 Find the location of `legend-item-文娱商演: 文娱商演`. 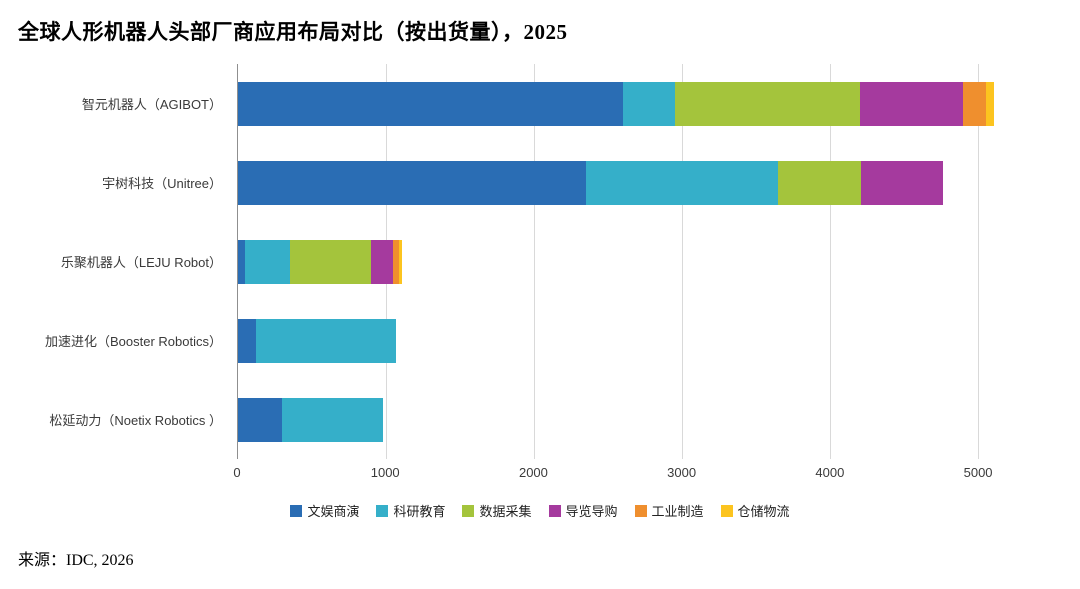

legend-item-文娱商演: 文娱商演 is located at coordinates (324, 510).